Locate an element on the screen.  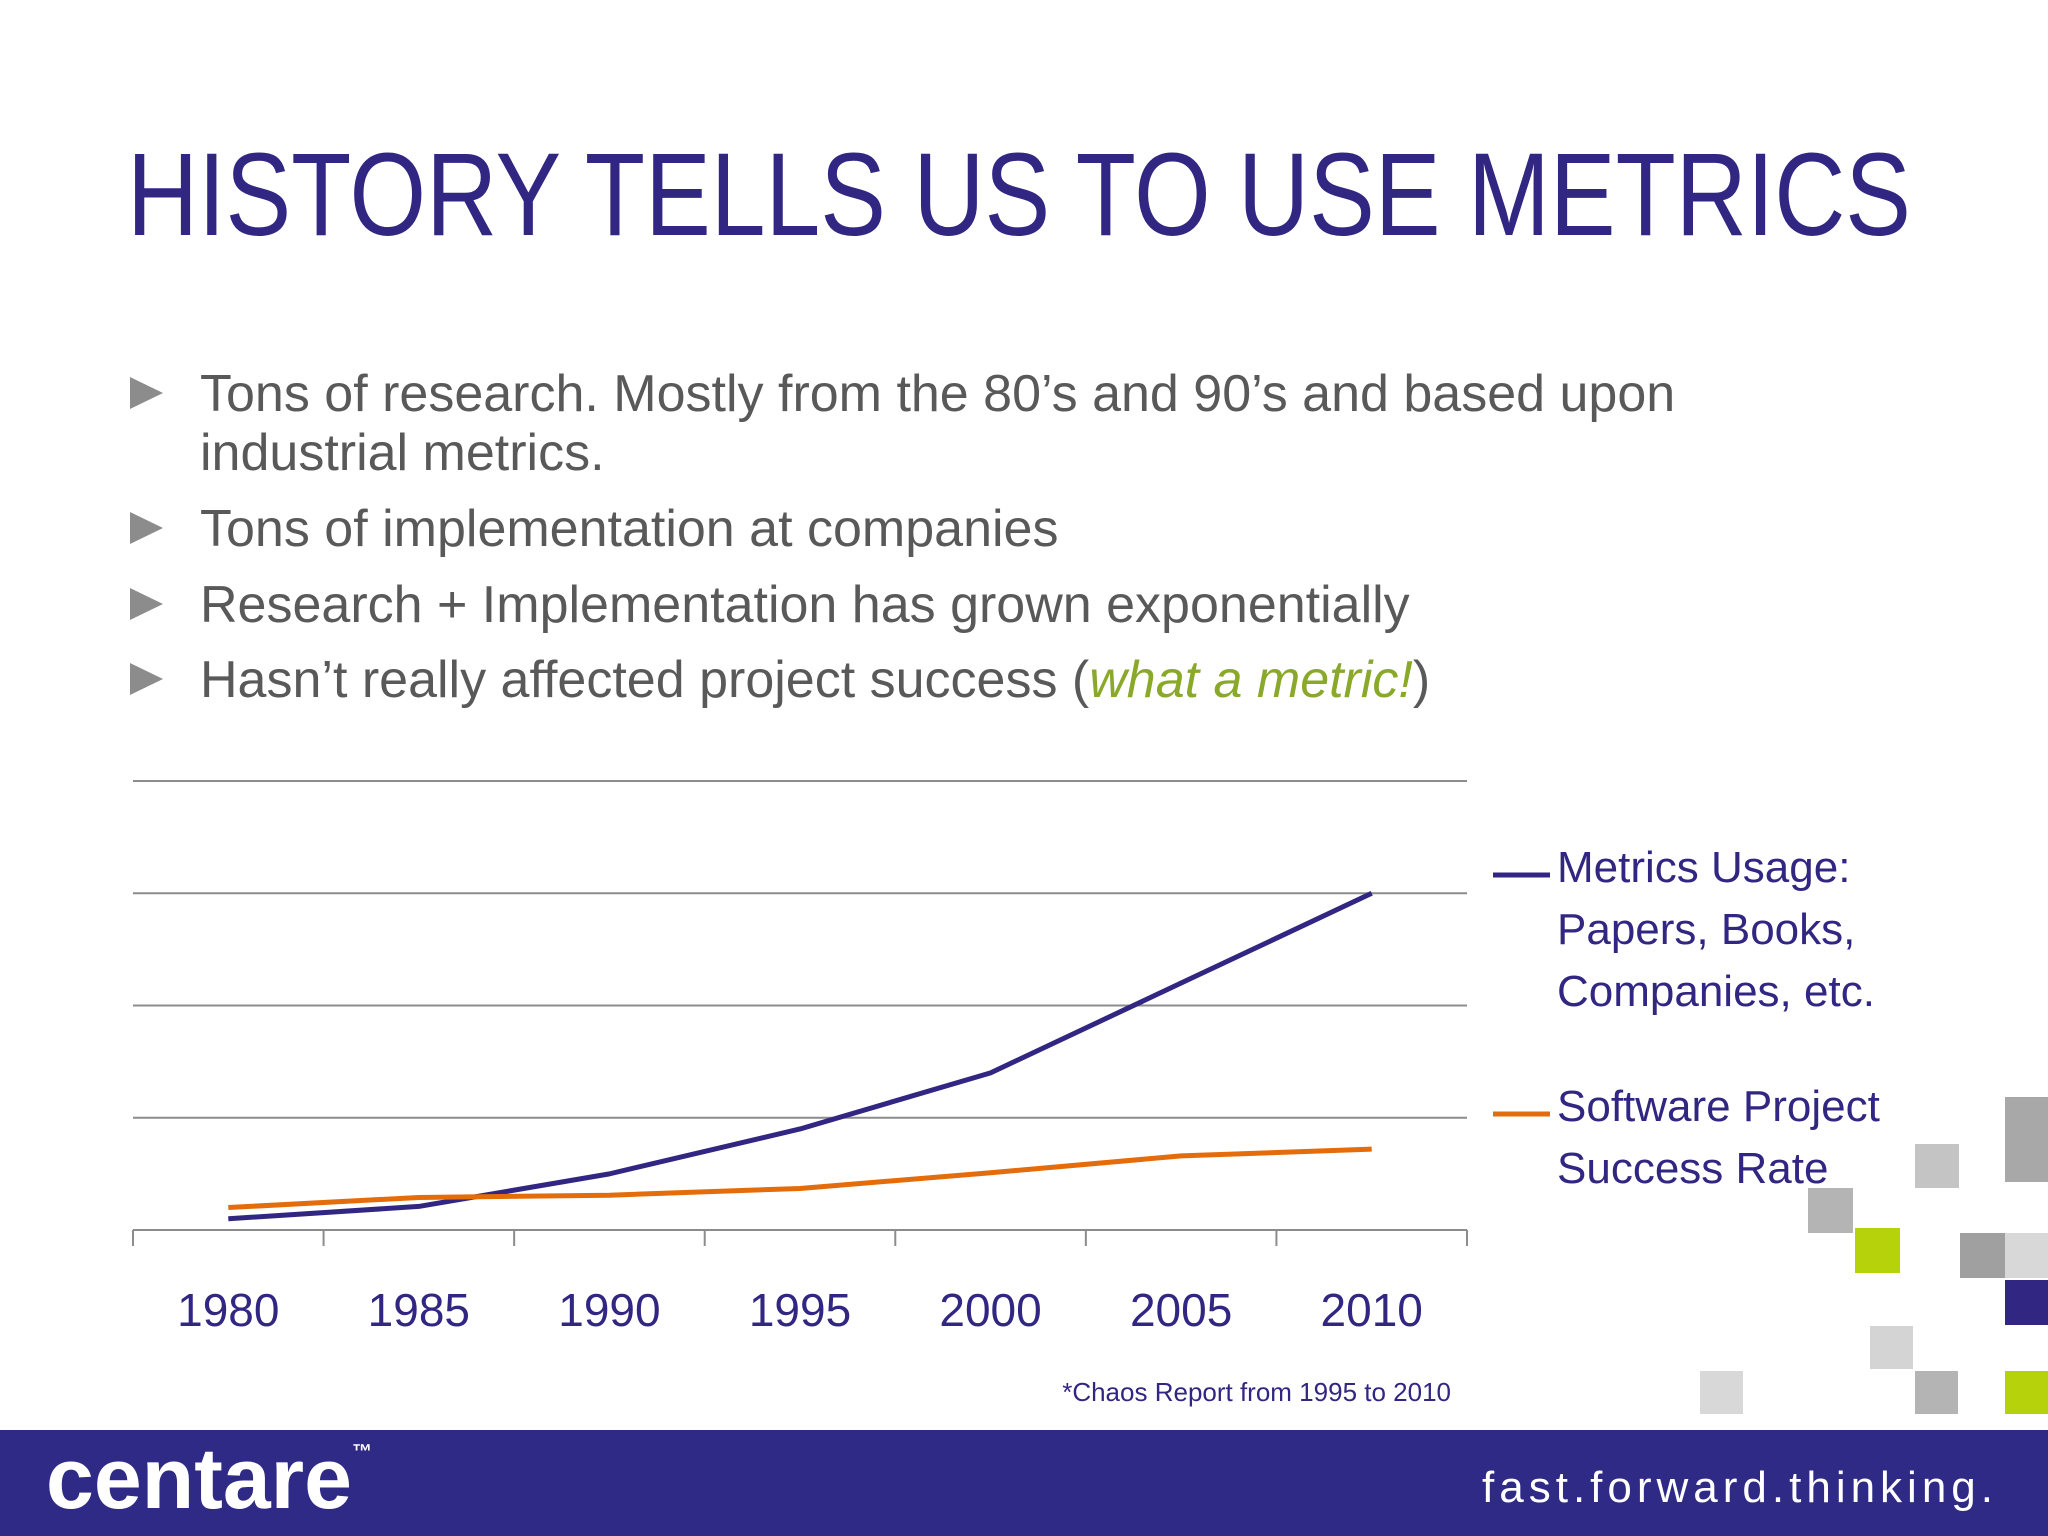
logo-trademark: ™ is located at coordinates (362, 1452).